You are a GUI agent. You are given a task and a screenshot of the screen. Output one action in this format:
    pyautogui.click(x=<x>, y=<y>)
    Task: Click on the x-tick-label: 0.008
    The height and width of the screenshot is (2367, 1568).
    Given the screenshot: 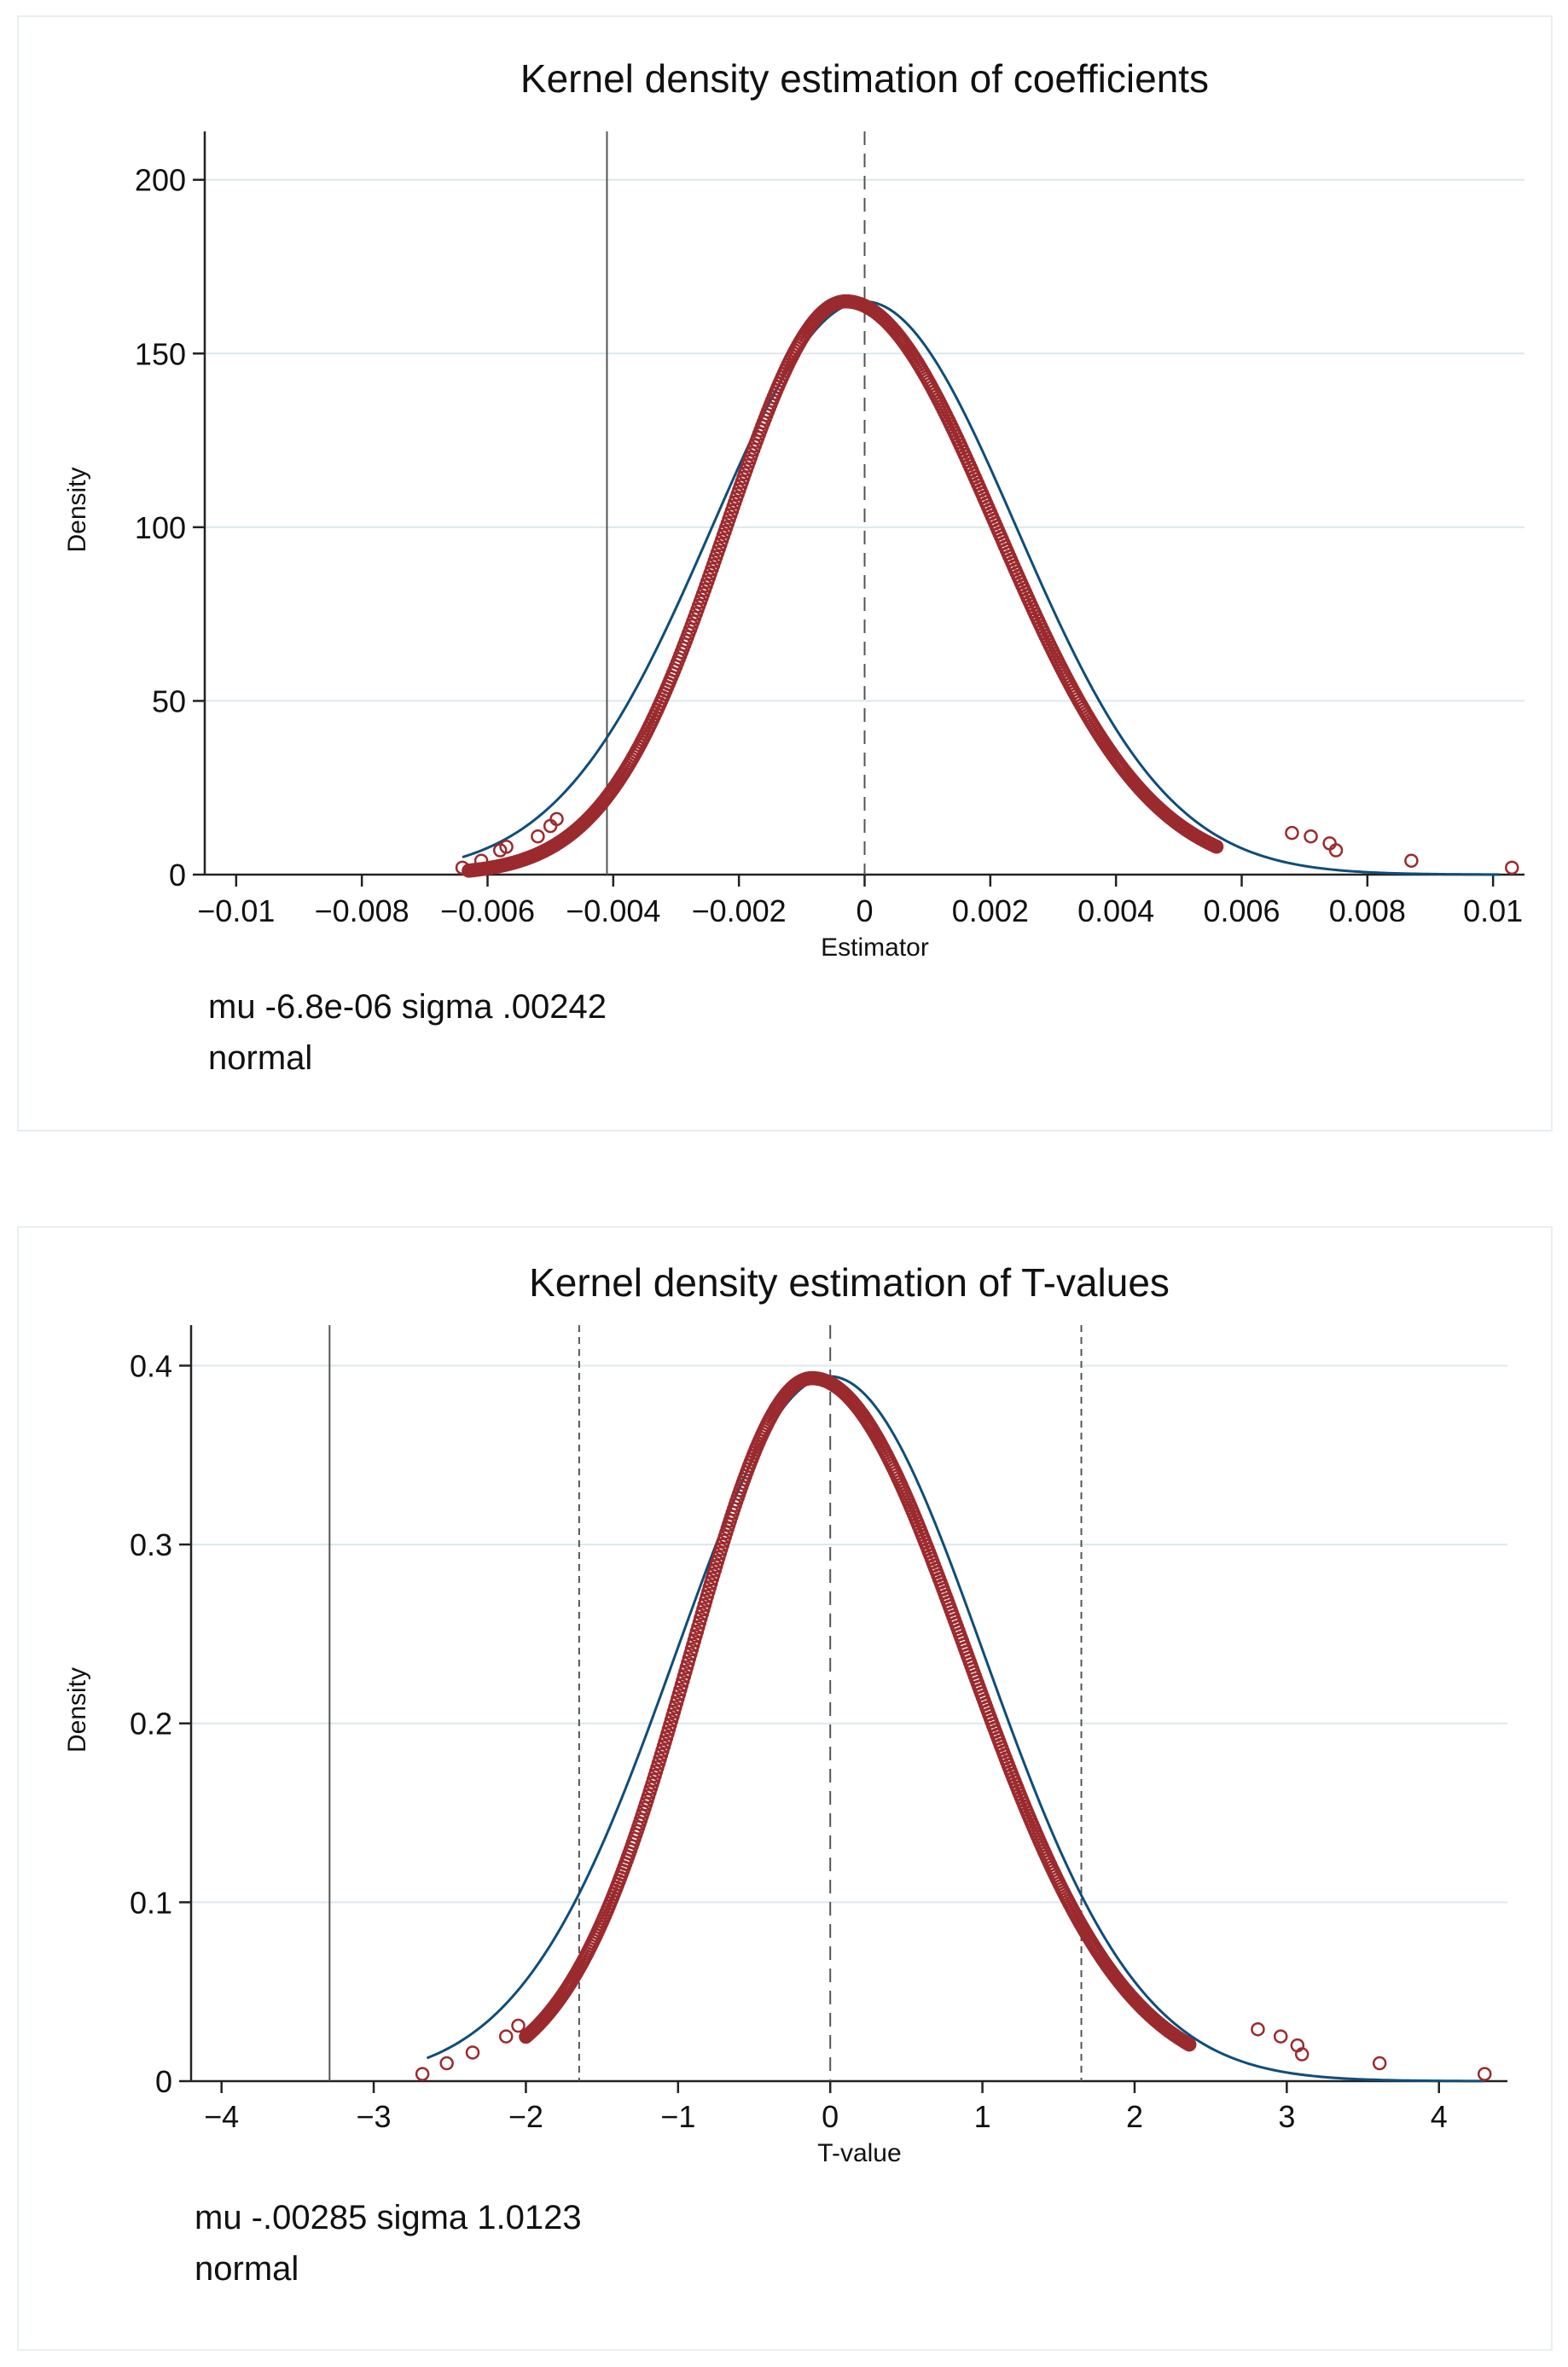 What is the action you would take?
    pyautogui.click(x=1367, y=910)
    